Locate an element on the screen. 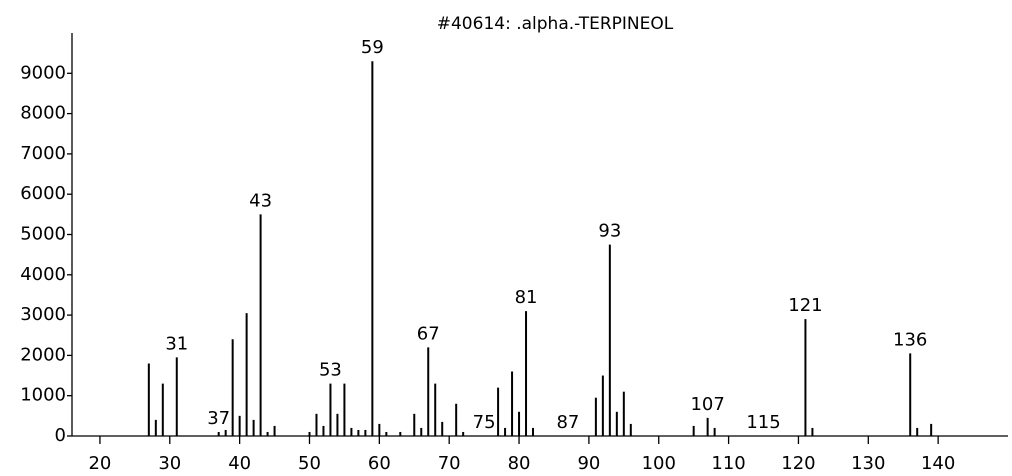 The image size is (1012, 476). x-tick-label: 120 is located at coordinates (798, 463).